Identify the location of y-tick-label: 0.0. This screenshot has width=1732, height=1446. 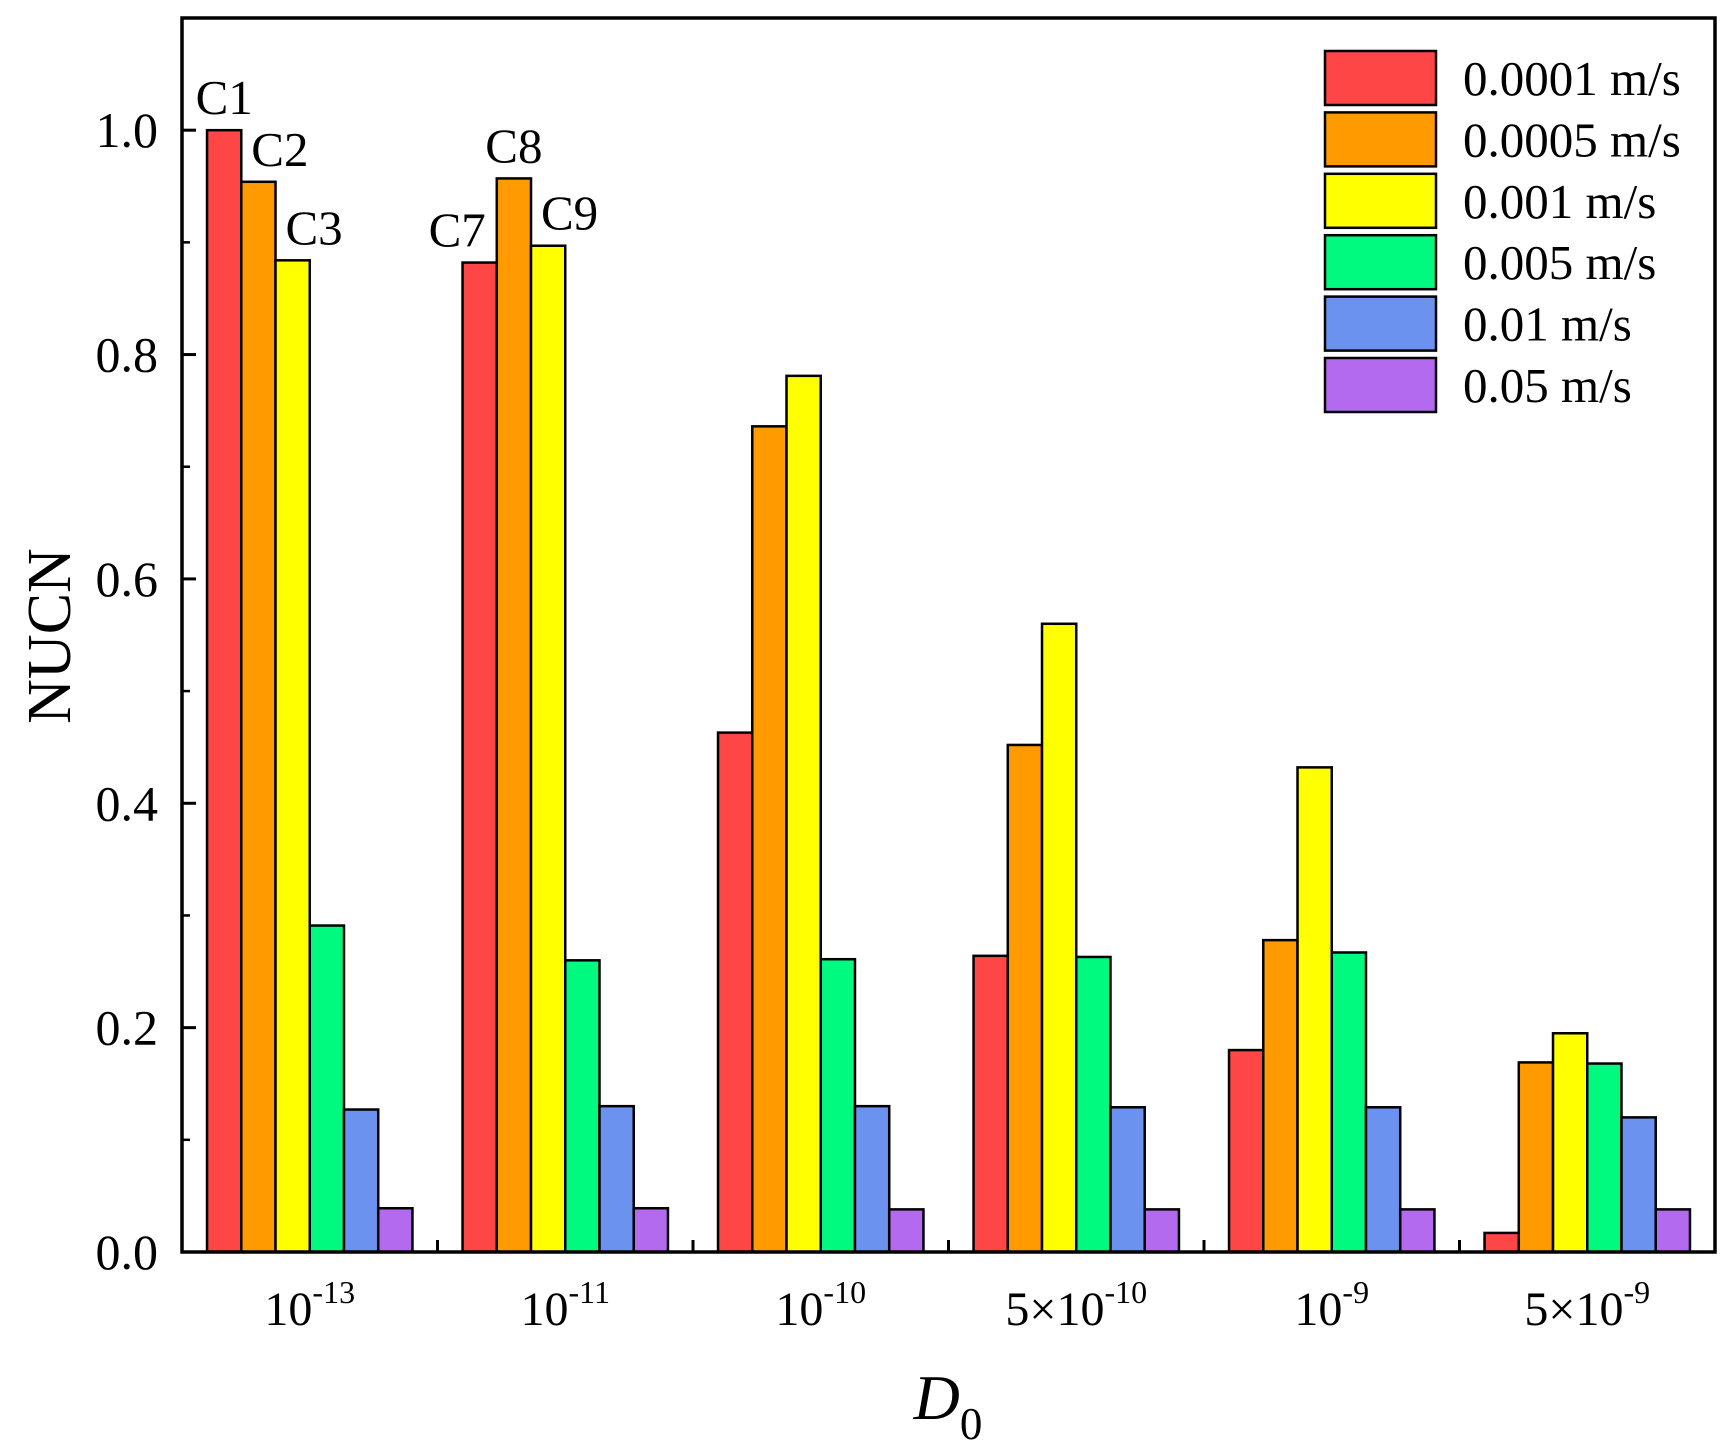
(127, 1252).